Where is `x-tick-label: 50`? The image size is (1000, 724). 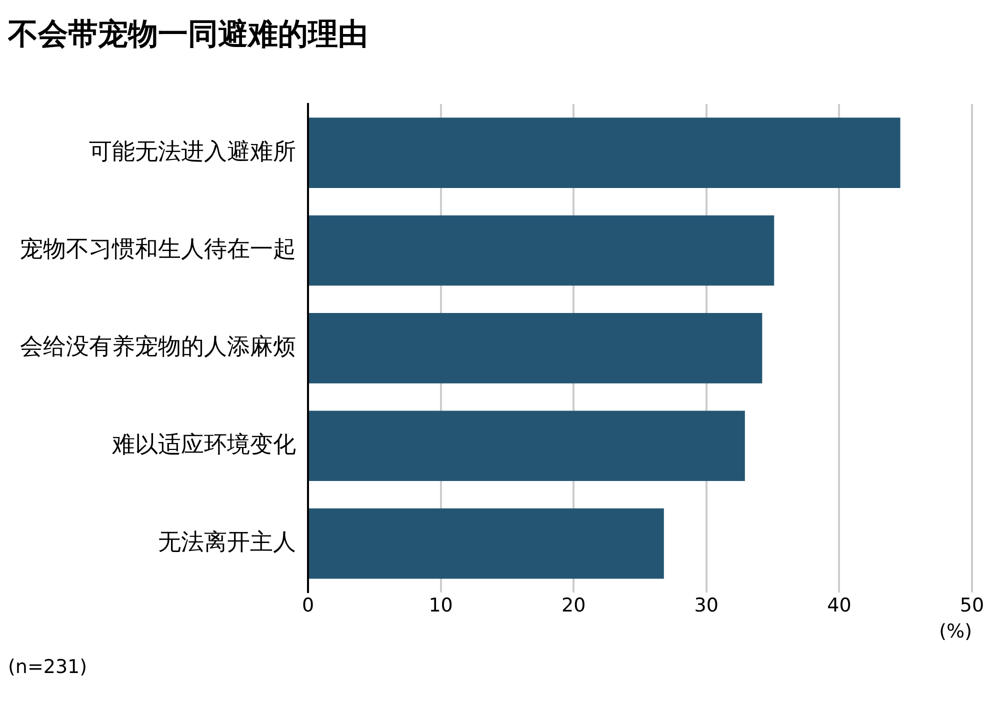
x-tick-label: 50 is located at coordinates (972, 605).